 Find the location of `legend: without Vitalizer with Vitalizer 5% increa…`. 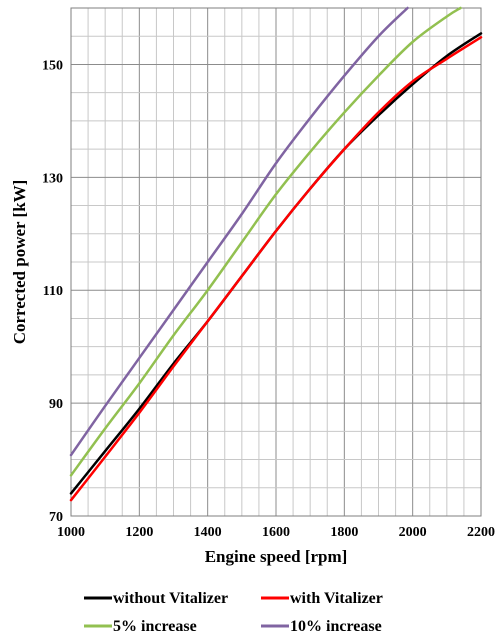

legend: without Vitalizer with Vitalizer 5% increa… is located at coordinates (233, 612).